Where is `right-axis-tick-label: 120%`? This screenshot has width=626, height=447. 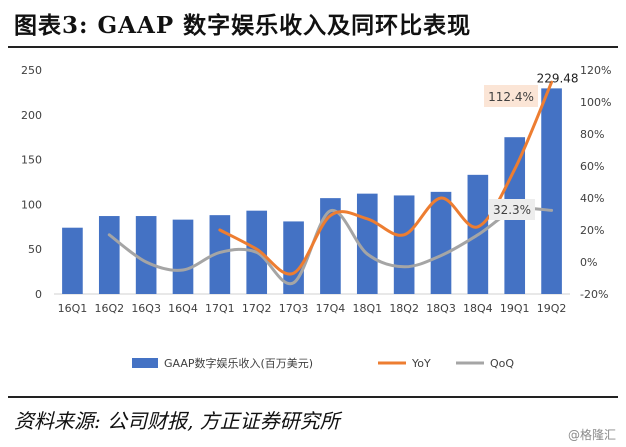 right-axis-tick-label: 120% is located at coordinates (595, 70).